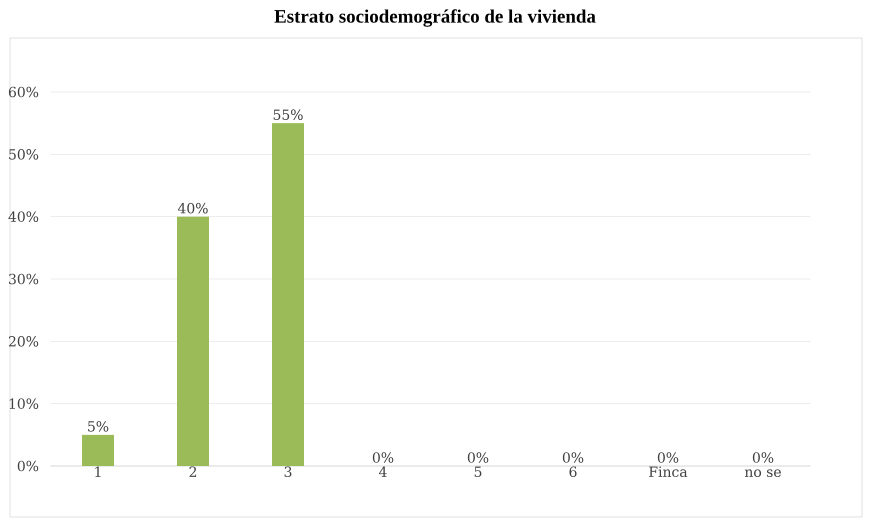 The height and width of the screenshot is (518, 870). Describe the element at coordinates (288, 472) in the screenshot. I see `x-tick-label: 3` at that location.